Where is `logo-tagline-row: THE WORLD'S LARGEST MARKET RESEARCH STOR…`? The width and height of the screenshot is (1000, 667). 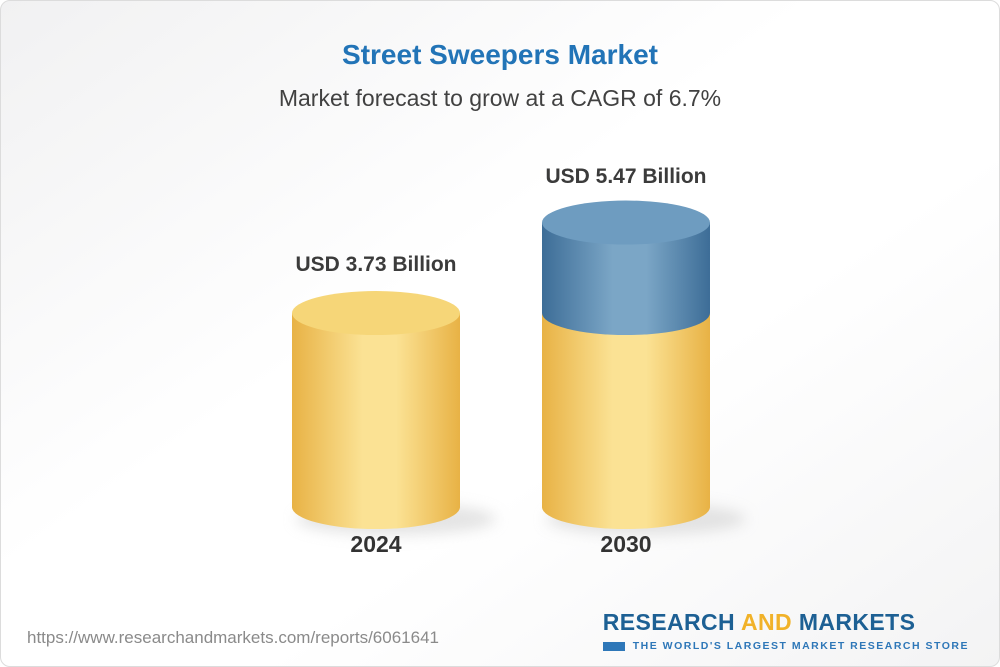 logo-tagline-row: THE WORLD'S LARGEST MARKET RESEARCH STOR… is located at coordinates (785, 646).